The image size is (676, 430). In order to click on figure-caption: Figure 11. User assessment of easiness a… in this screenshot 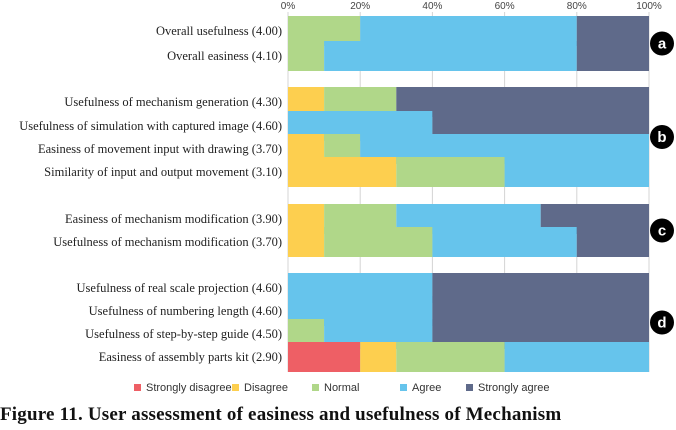, I will do `click(281, 414)`.